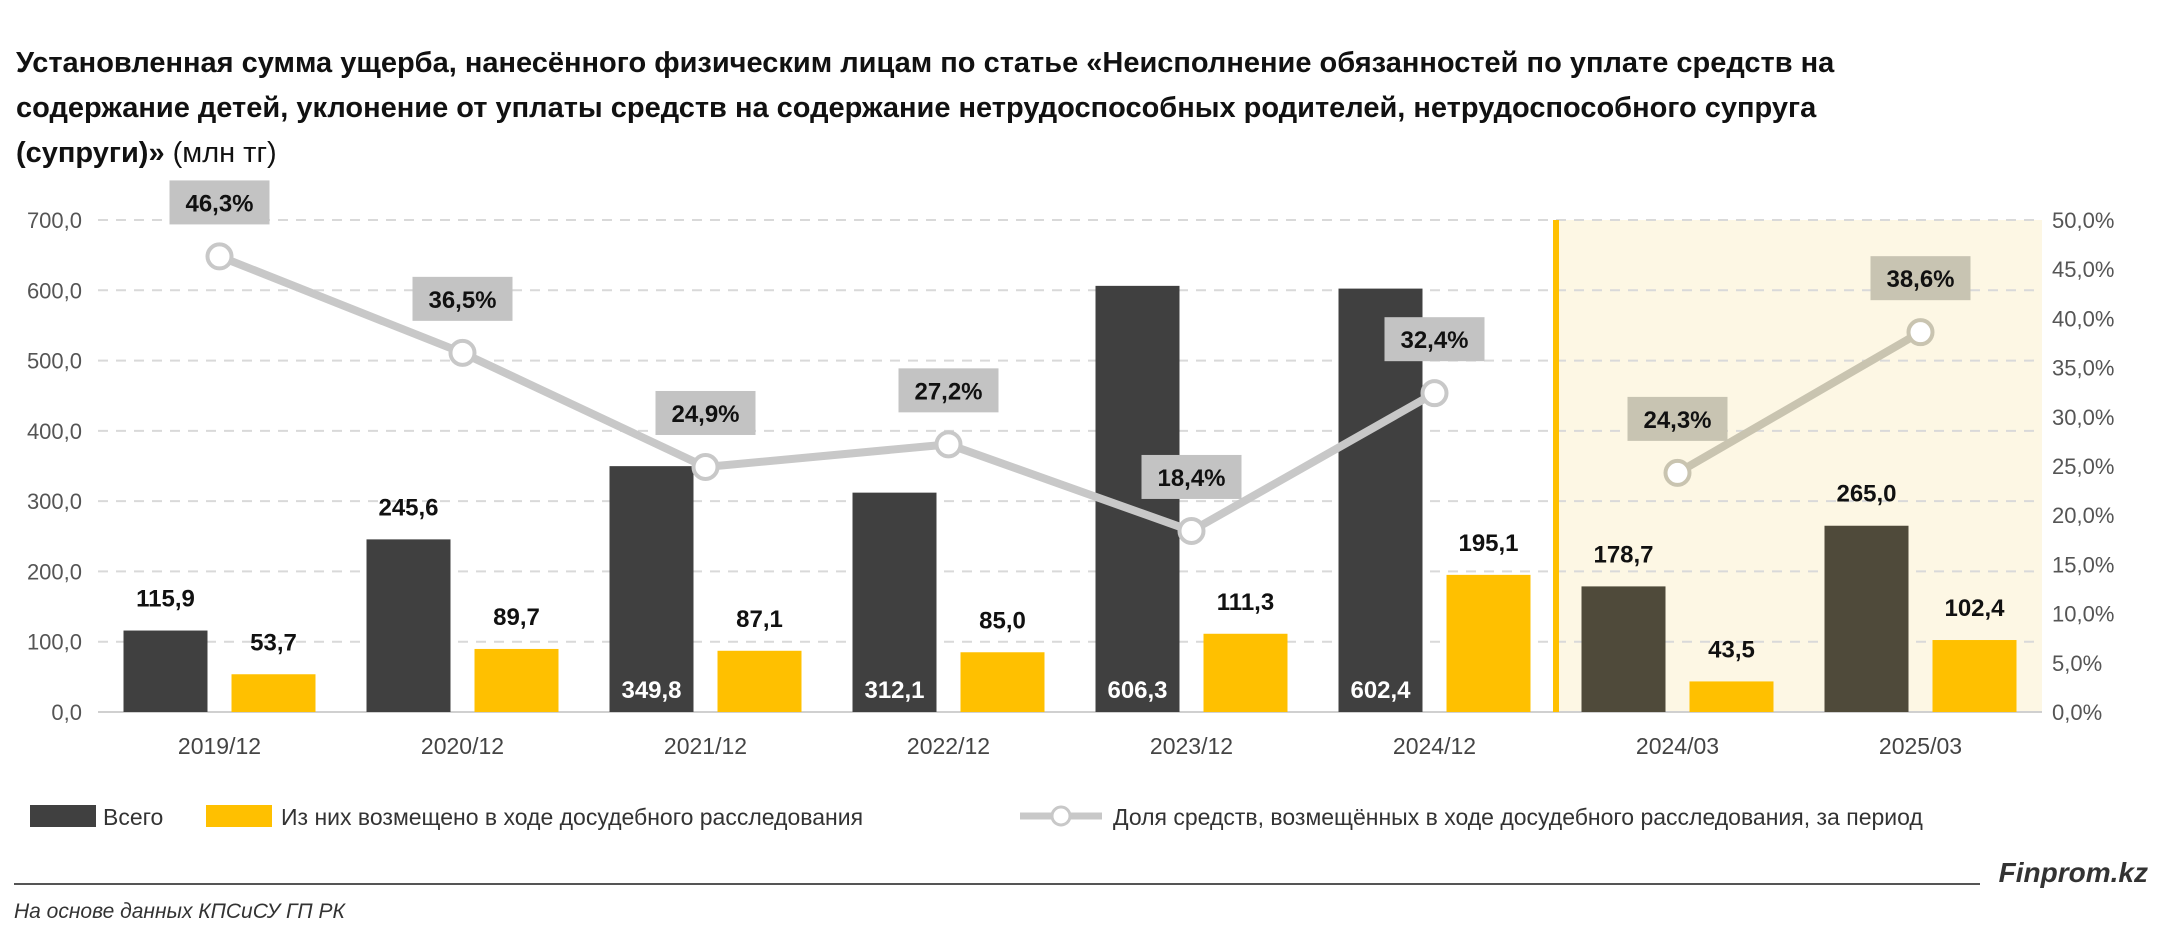  I want to click on bar-refunded-label: 111,3, so click(1245, 602).